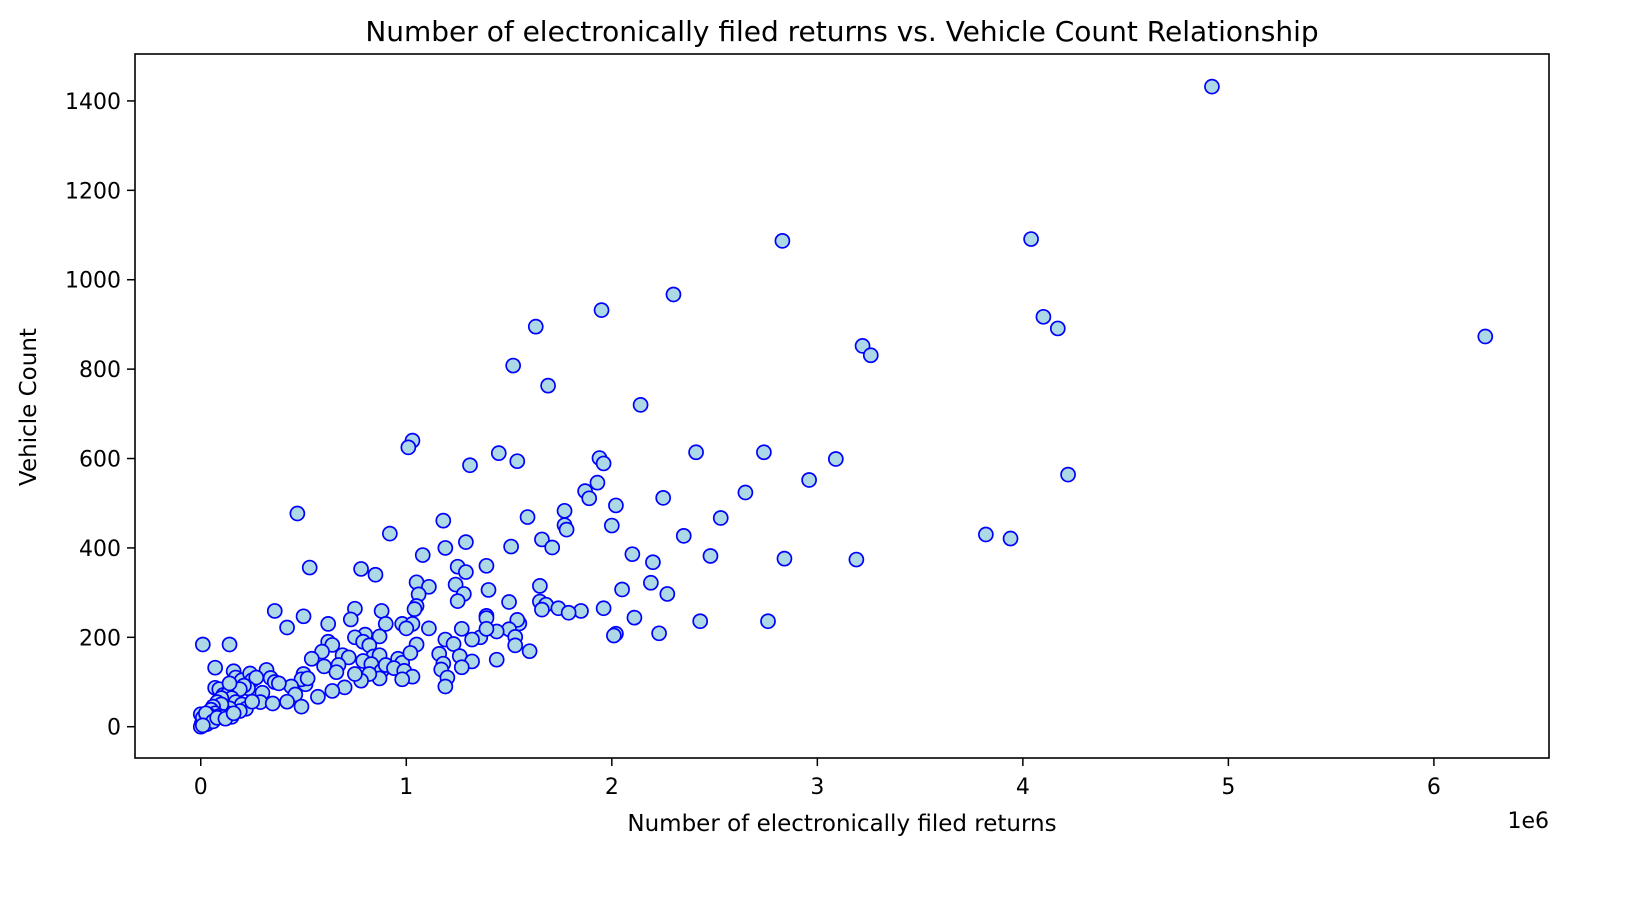 The width and height of the screenshot is (1649, 898). What do you see at coordinates (29, 407) in the screenshot?
I see `y-axis-label: Vehicle Count` at bounding box center [29, 407].